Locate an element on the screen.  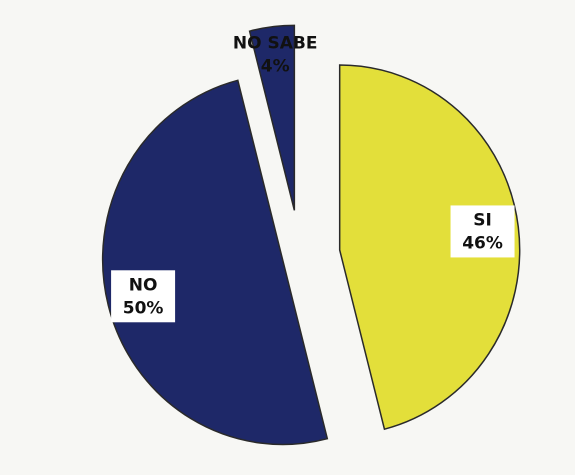
slice-label: SI is located at coordinates (482, 220).